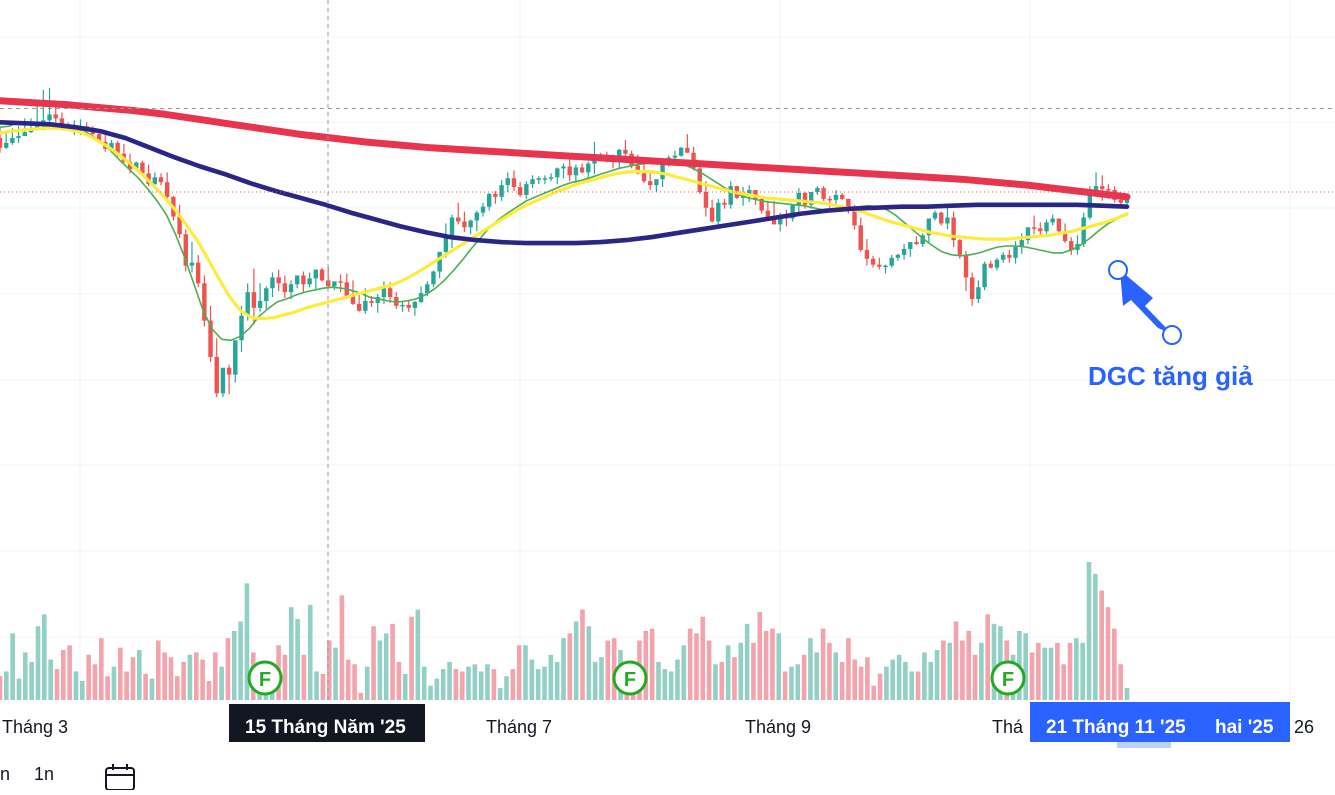  What do you see at coordinates (44, 774) in the screenshot?
I see `range-button-b: 1n` at bounding box center [44, 774].